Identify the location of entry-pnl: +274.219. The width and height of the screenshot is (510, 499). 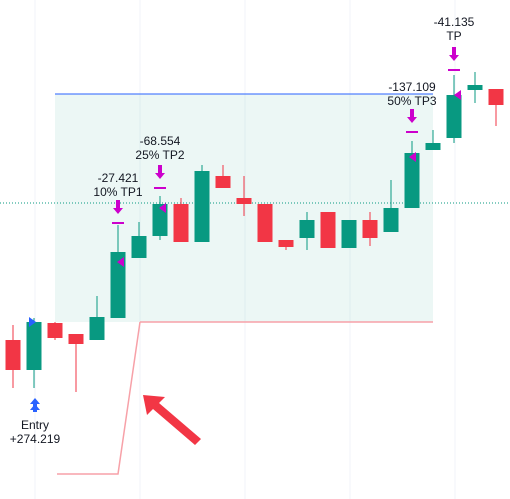
(35, 439).